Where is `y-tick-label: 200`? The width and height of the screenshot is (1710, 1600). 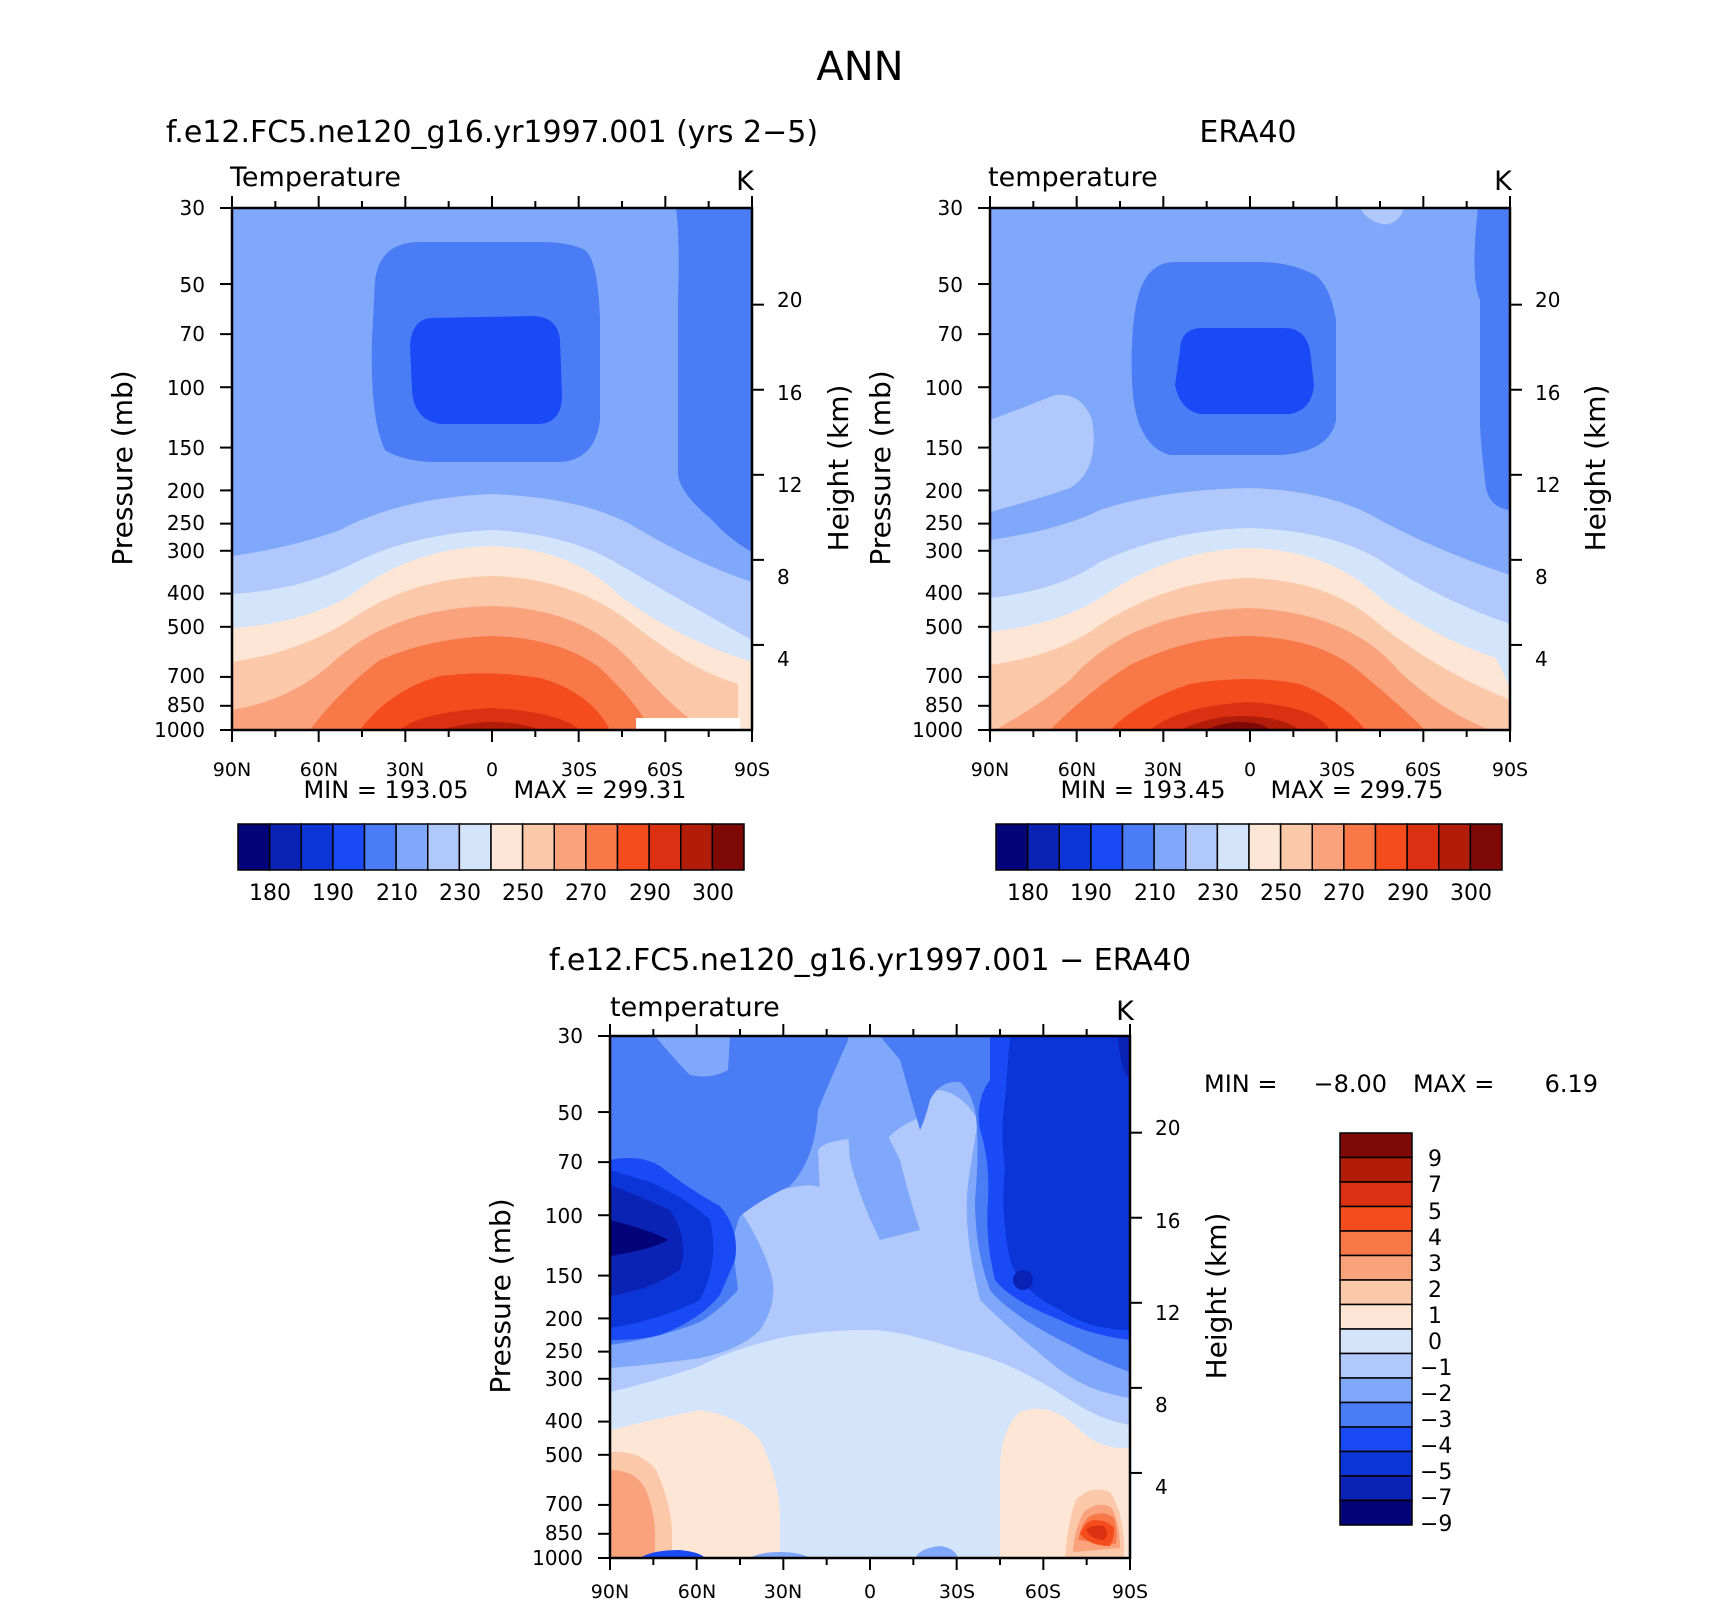
y-tick-label: 200 is located at coordinates (186, 491).